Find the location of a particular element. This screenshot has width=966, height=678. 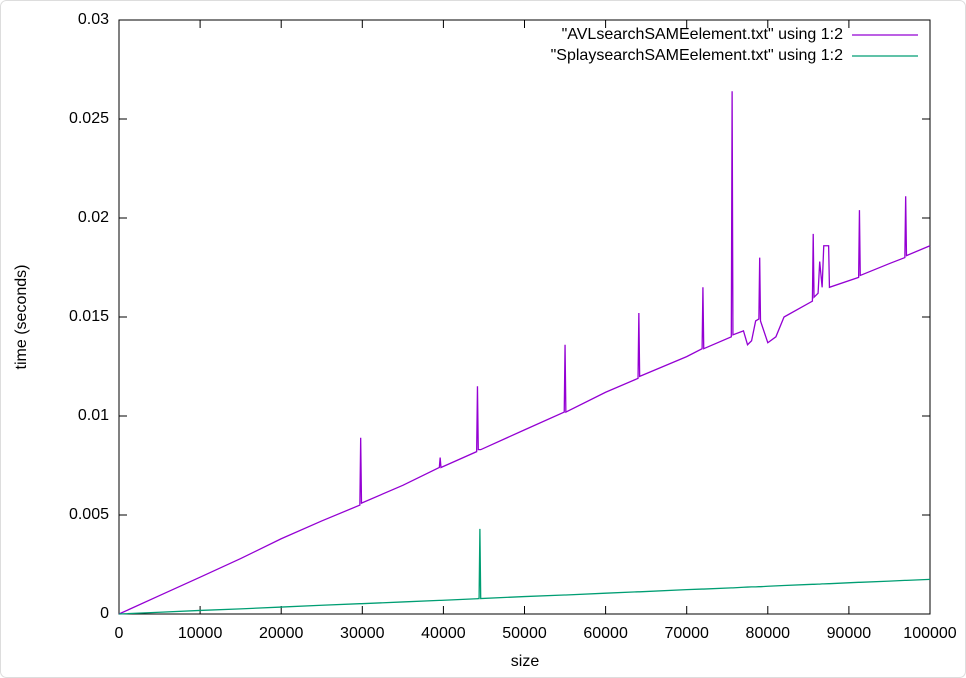

x-tick-label: 70000 is located at coordinates (686, 633).